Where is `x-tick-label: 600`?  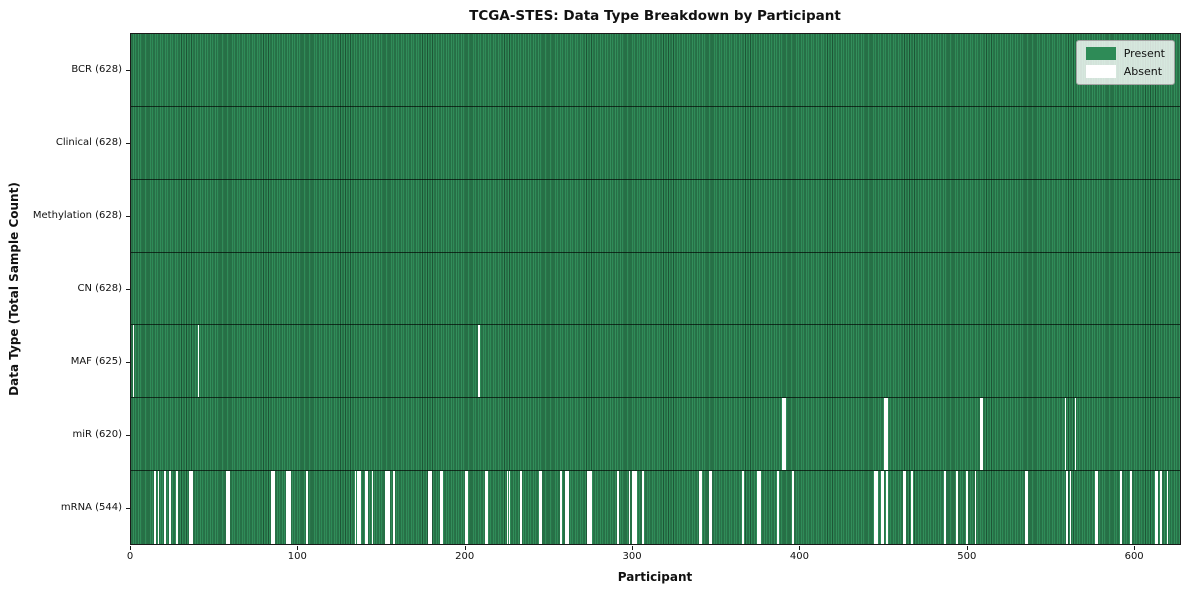 x-tick-label: 600 is located at coordinates (1134, 556).